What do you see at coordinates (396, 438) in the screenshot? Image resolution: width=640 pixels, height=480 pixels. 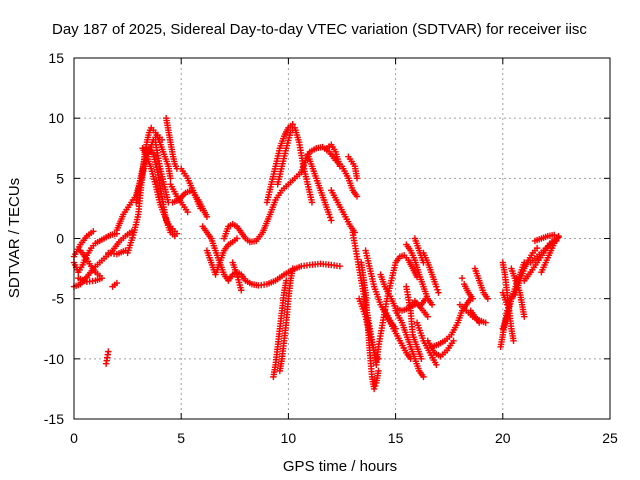 I see `x-tick-label: 15` at bounding box center [396, 438].